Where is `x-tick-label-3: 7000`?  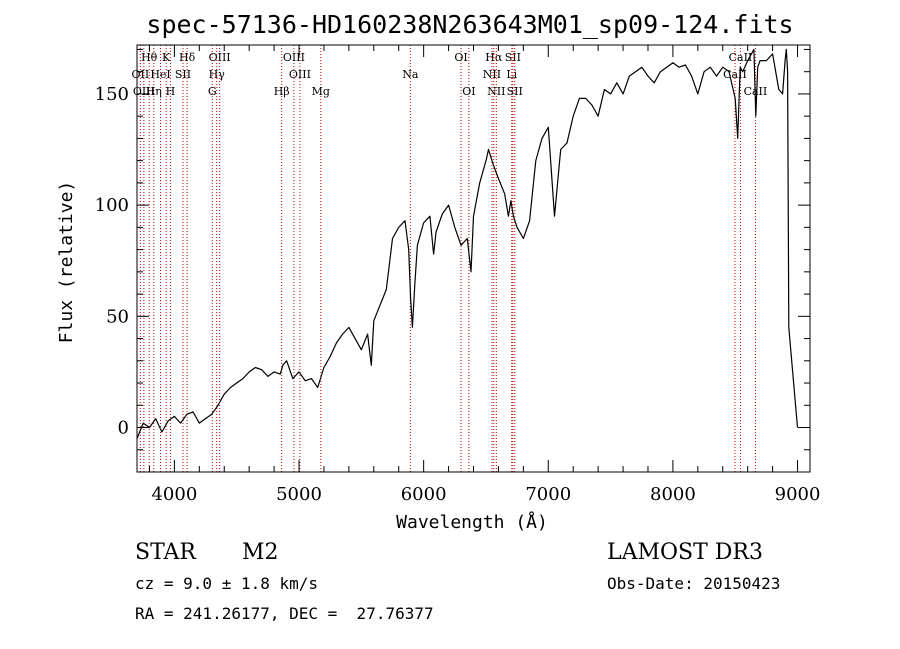 x-tick-label-3: 7000 is located at coordinates (548, 494).